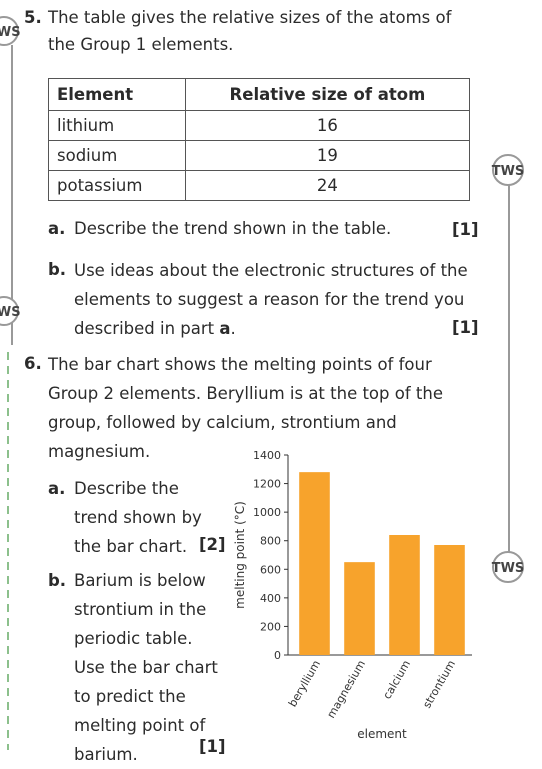 This screenshot has width=542, height=769. Describe the element at coordinates (240, 555) in the screenshot. I see `y-axis-label: melting point (°C)` at that location.